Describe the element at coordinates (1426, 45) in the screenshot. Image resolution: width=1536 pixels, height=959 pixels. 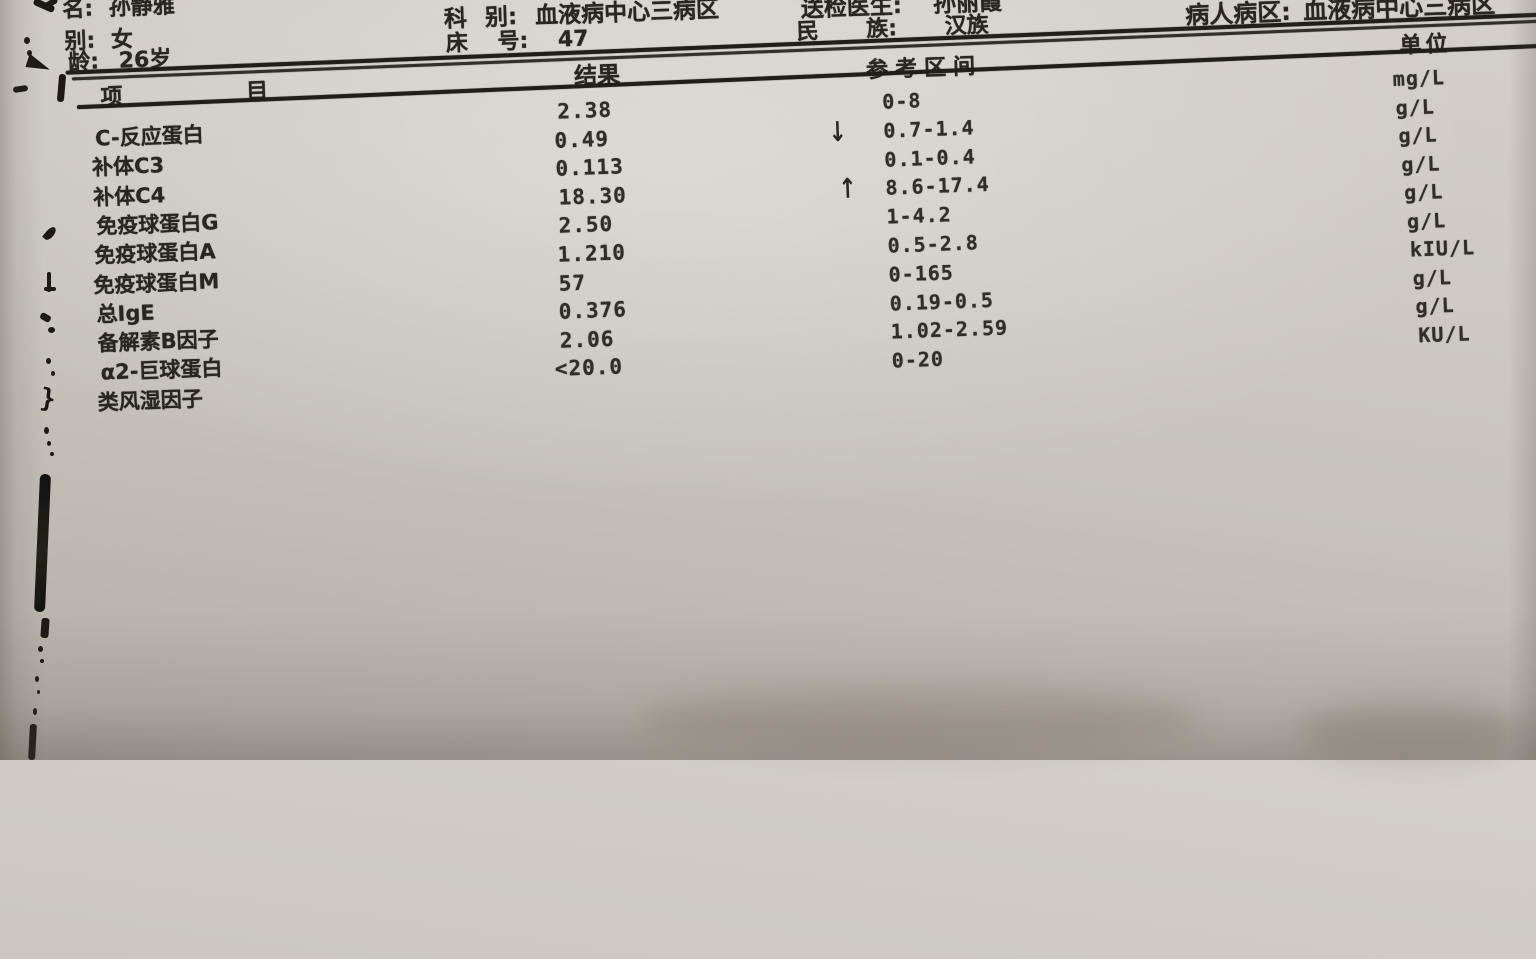
I see `column-header-unit: 单位` at that location.